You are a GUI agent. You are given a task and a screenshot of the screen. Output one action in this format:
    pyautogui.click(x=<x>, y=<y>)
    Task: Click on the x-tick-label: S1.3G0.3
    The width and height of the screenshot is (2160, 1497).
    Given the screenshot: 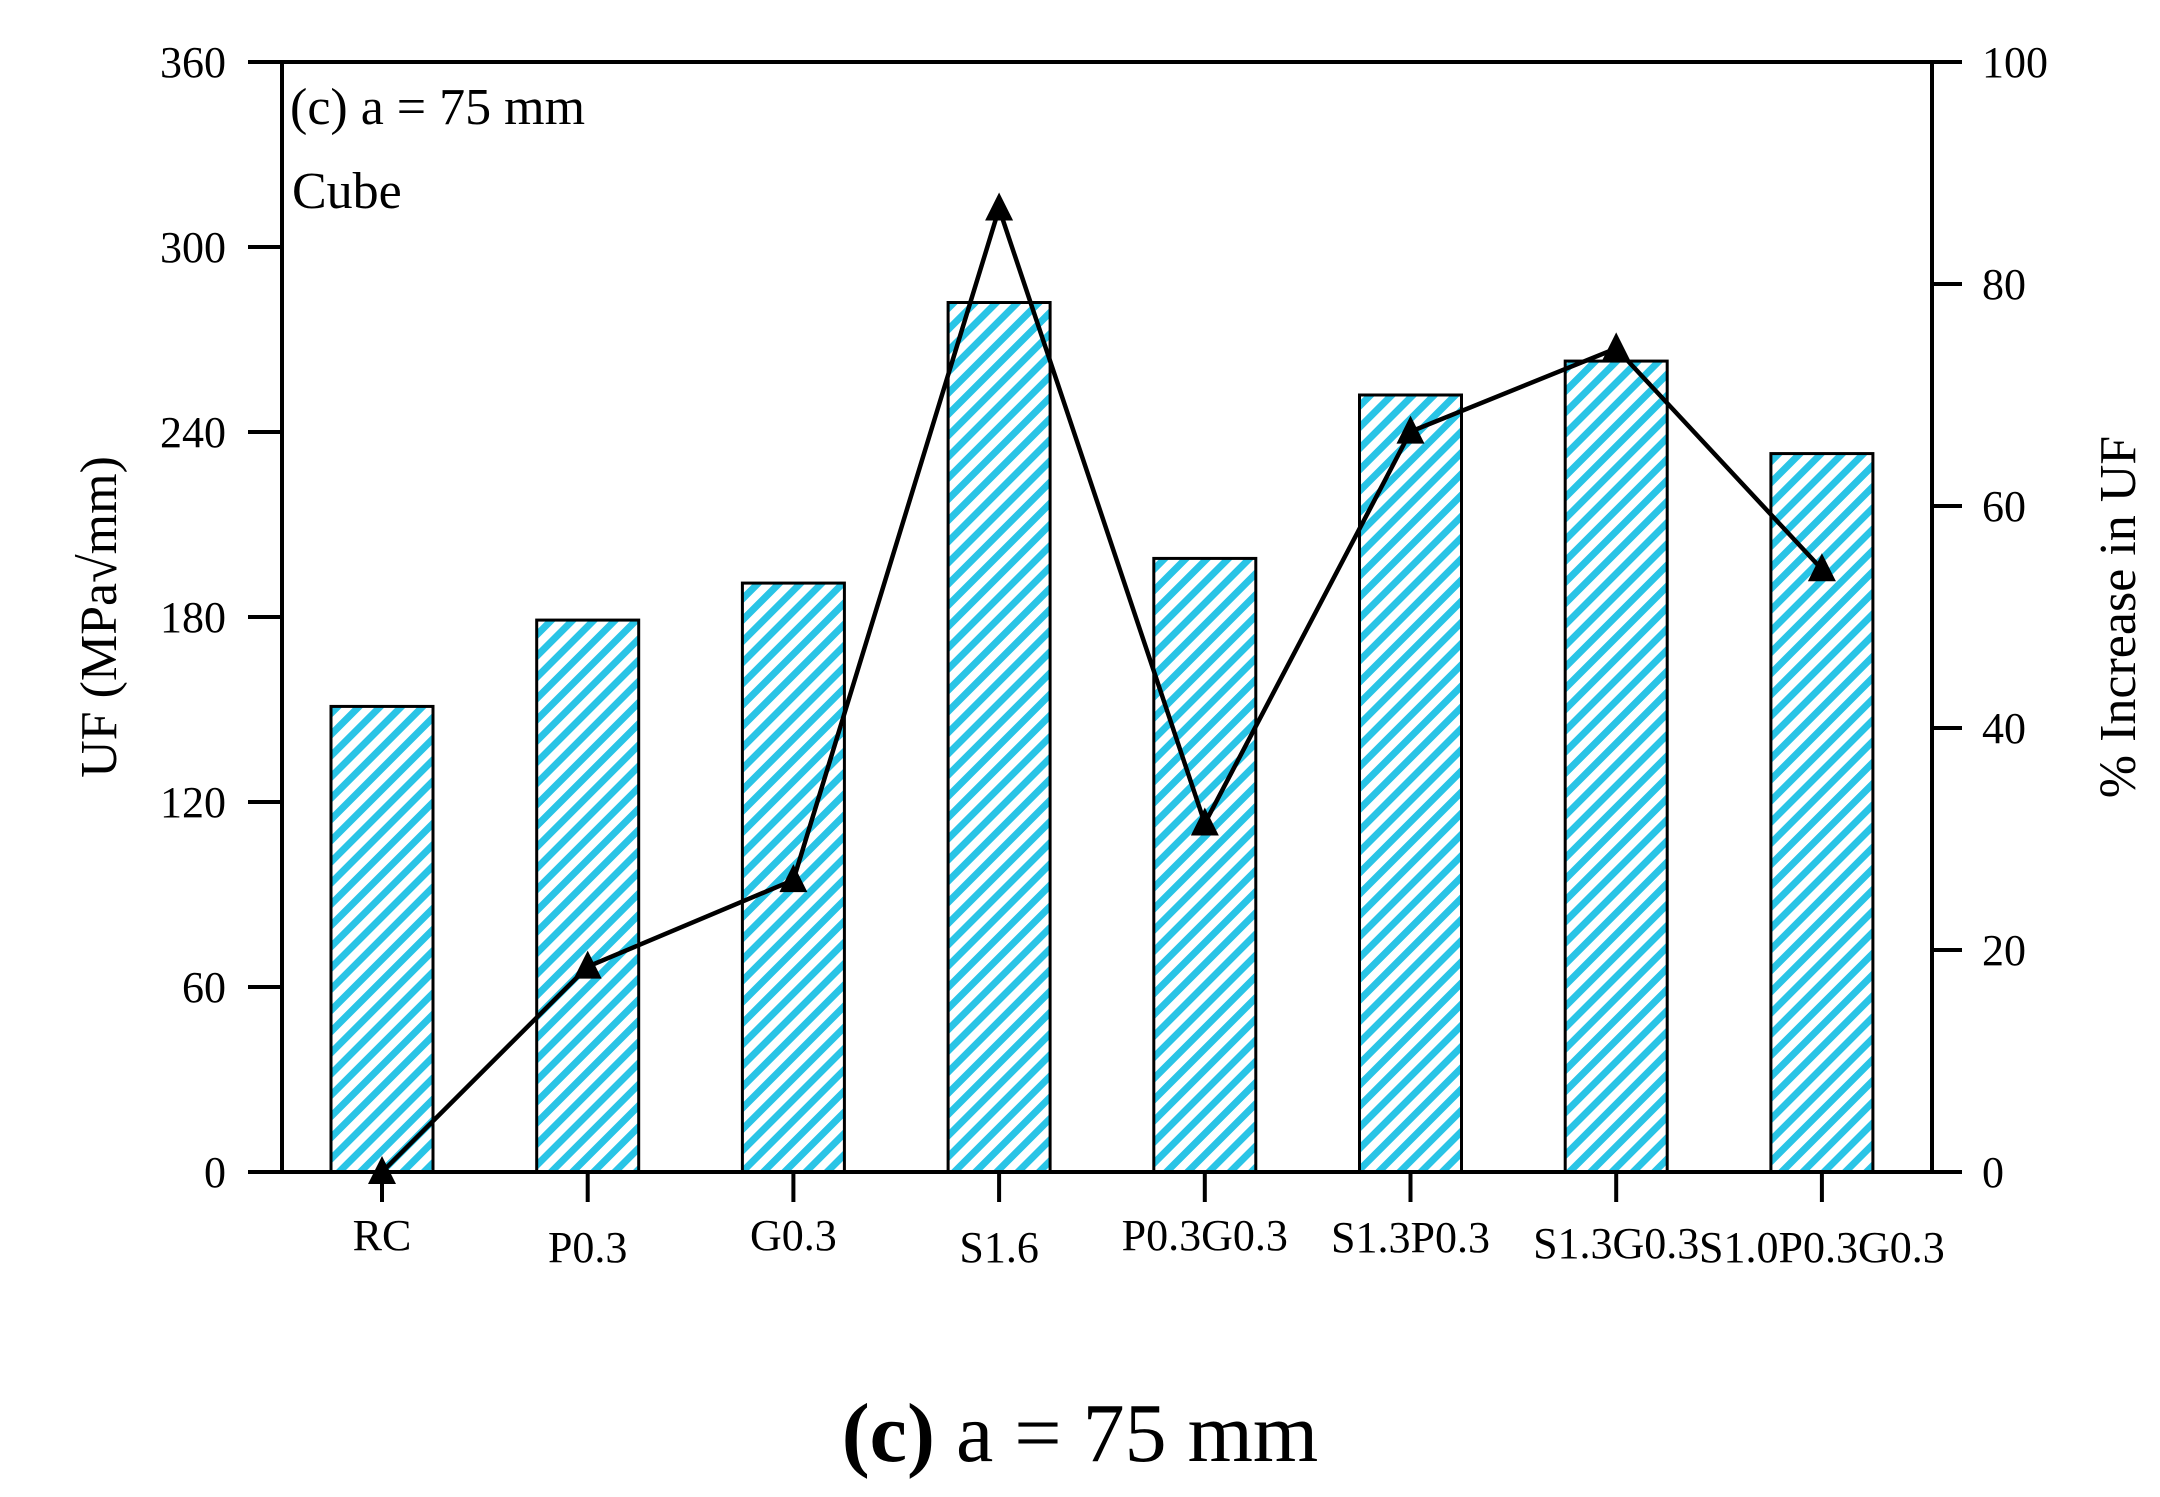 What is the action you would take?
    pyautogui.click(x=1616, y=1243)
    